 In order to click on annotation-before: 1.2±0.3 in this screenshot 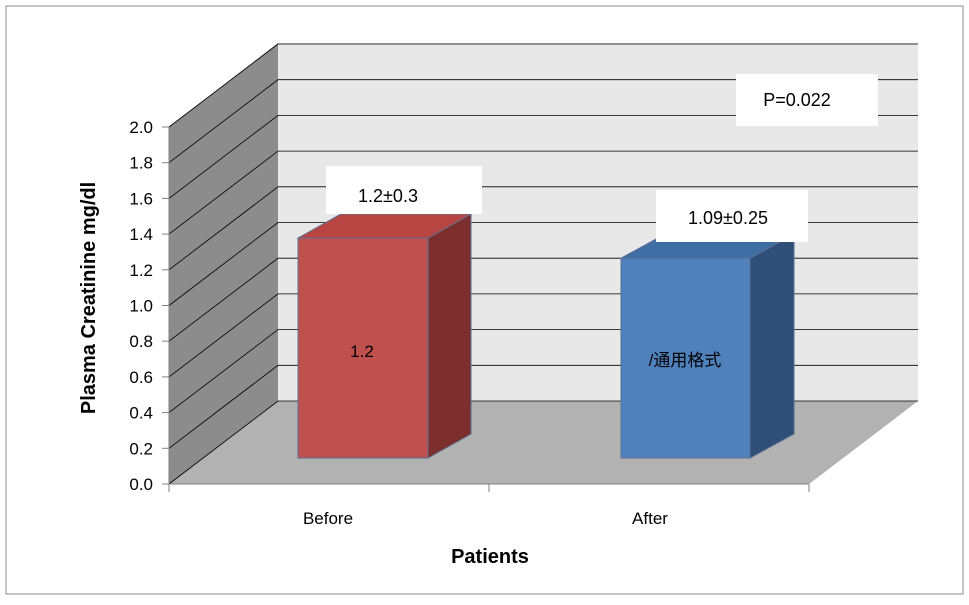, I will do `click(388, 196)`.